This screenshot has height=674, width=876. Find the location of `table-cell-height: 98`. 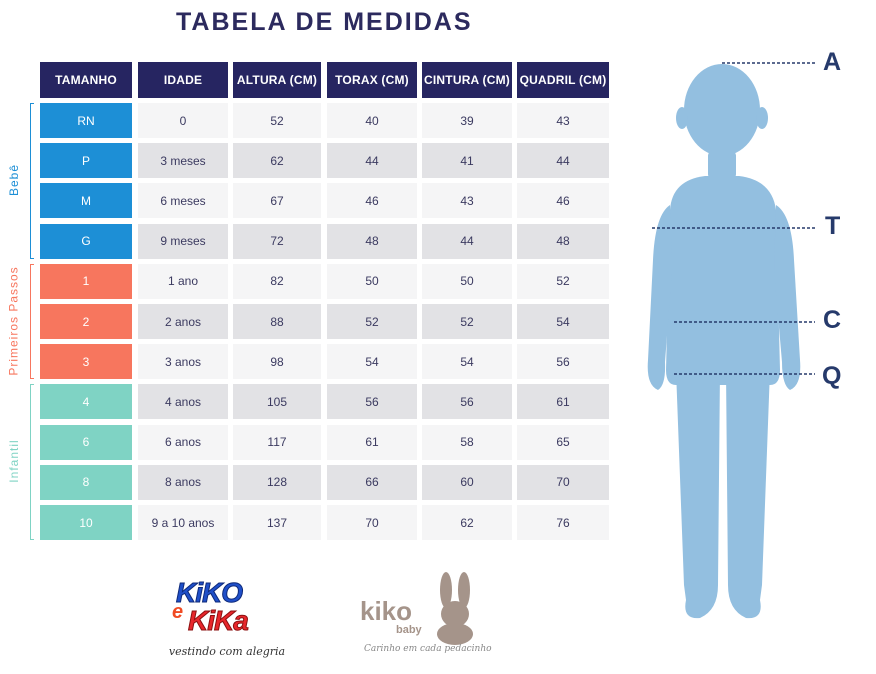

table-cell-height: 98 is located at coordinates (277, 362).